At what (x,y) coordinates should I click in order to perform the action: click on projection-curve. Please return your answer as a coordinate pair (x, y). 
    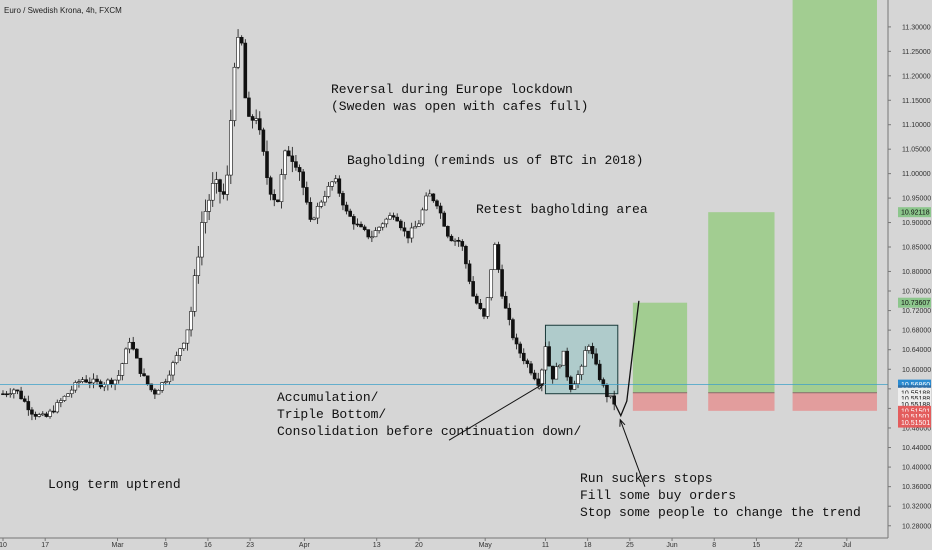
    Looking at the image, I should click on (627, 359).